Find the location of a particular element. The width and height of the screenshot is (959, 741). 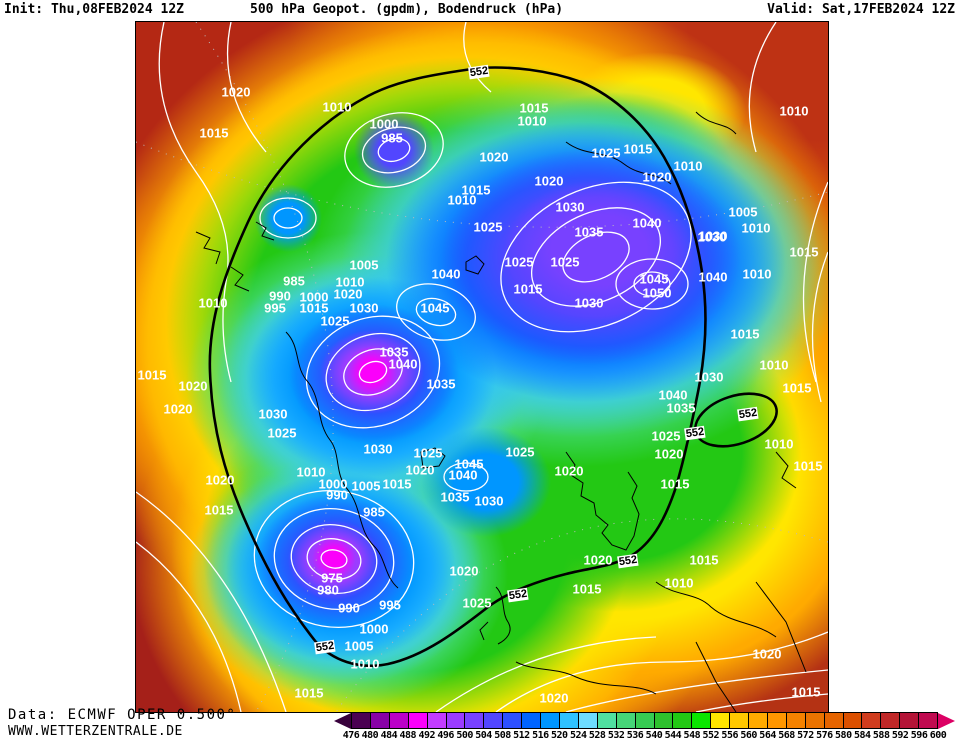

colorbar-tick: 596 is located at coordinates (919, 735).